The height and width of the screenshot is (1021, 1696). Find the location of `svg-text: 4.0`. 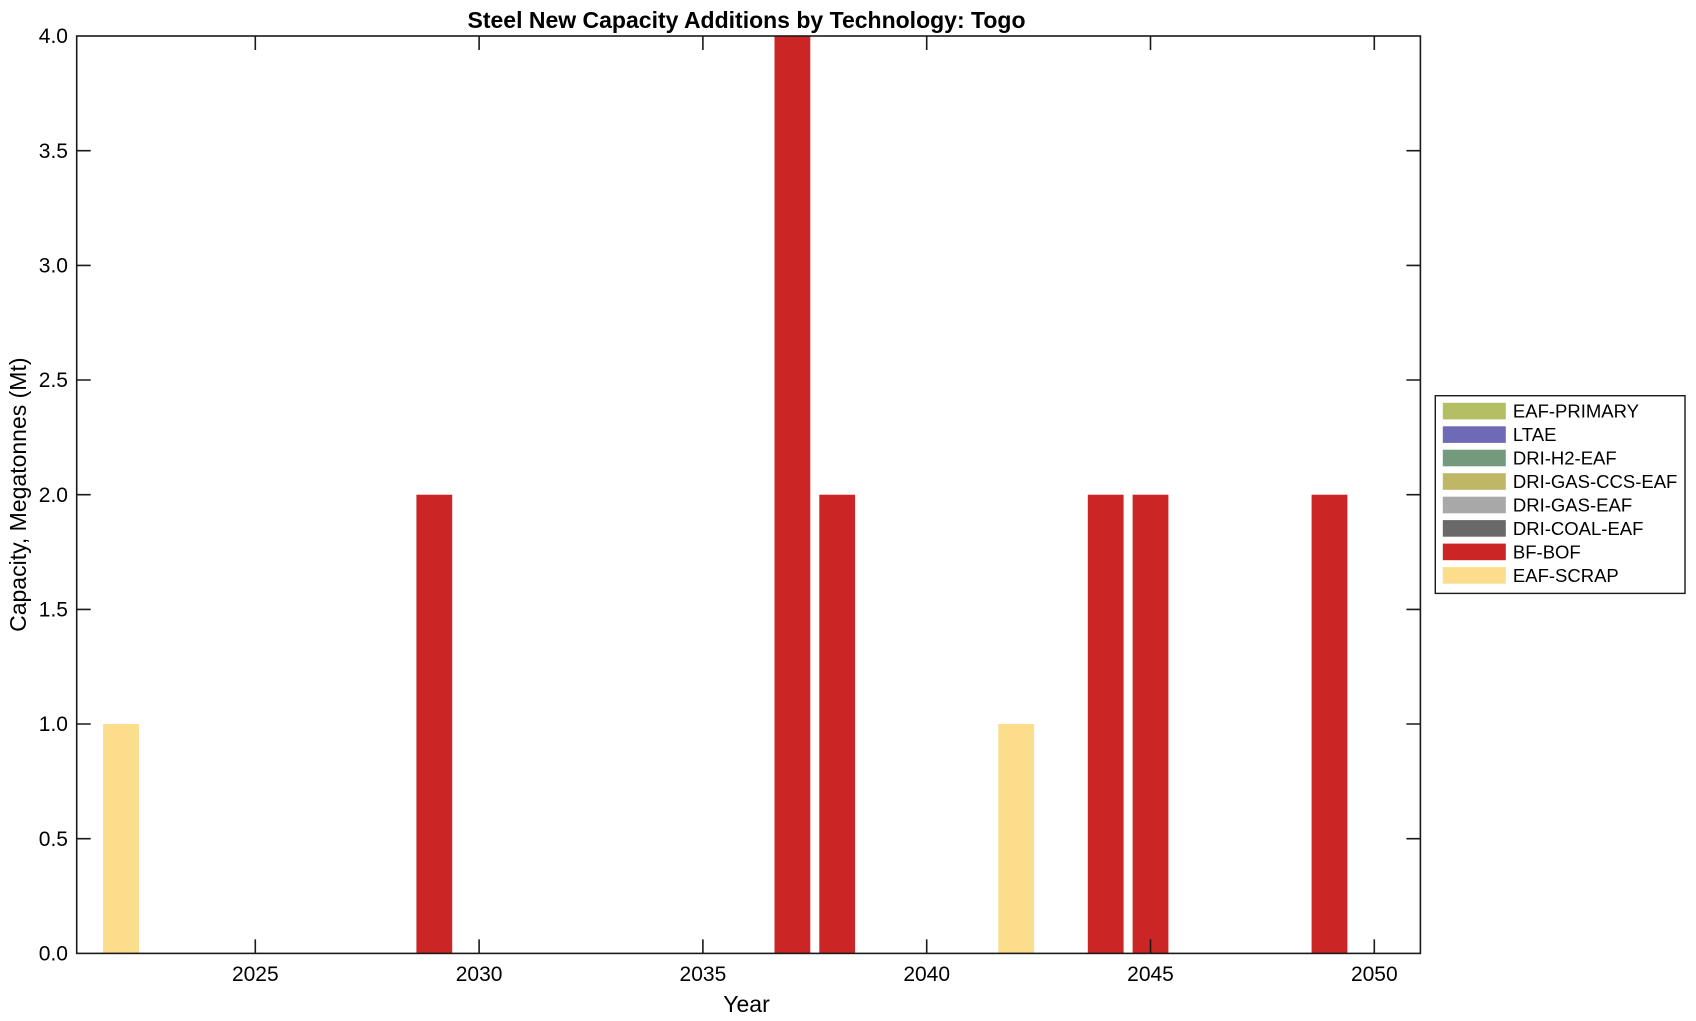

svg-text: 4.0 is located at coordinates (53, 36).